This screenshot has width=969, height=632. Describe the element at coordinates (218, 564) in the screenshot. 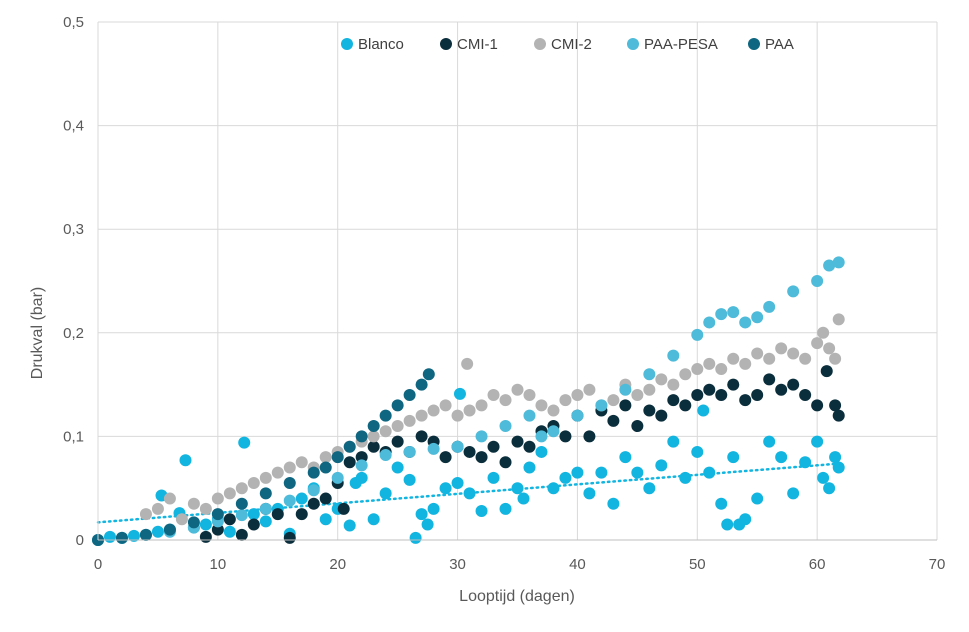

I see `x-tick-label: 10` at that location.